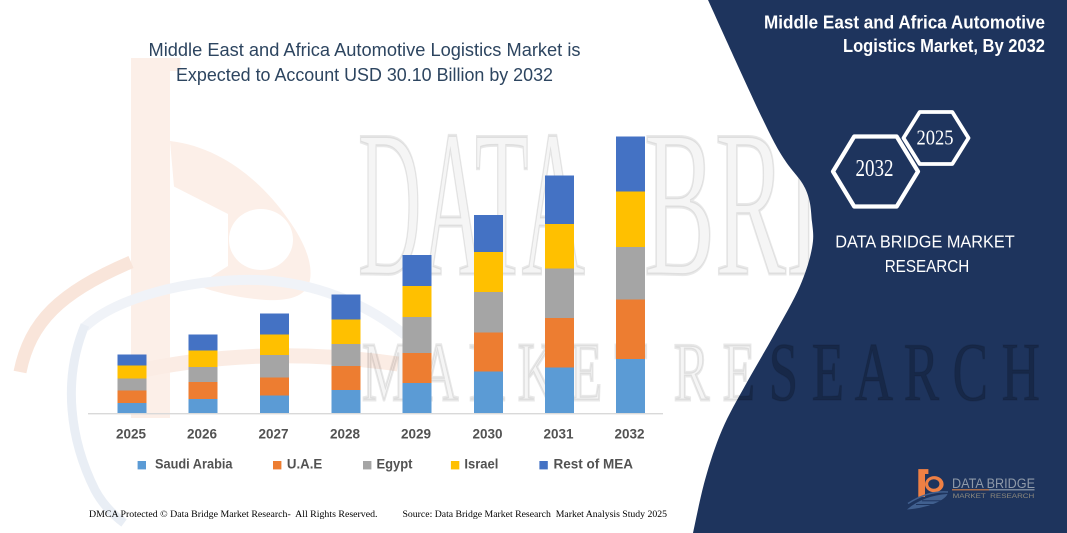 The image size is (1067, 533). Describe the element at coordinates (904, 22) in the screenshot. I see `svg-text:Middle East and Africa Automot: Middle East and Africa Automotive` at that location.